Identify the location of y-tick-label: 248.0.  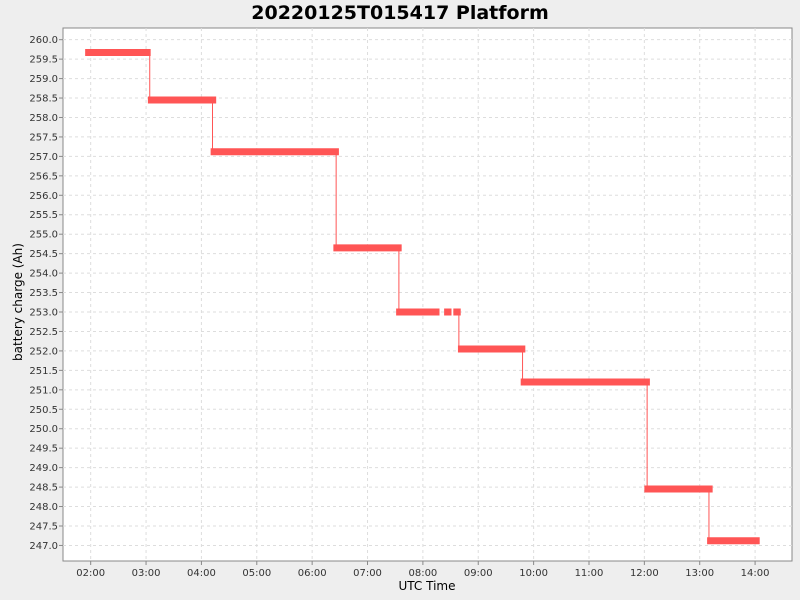
(43, 507).